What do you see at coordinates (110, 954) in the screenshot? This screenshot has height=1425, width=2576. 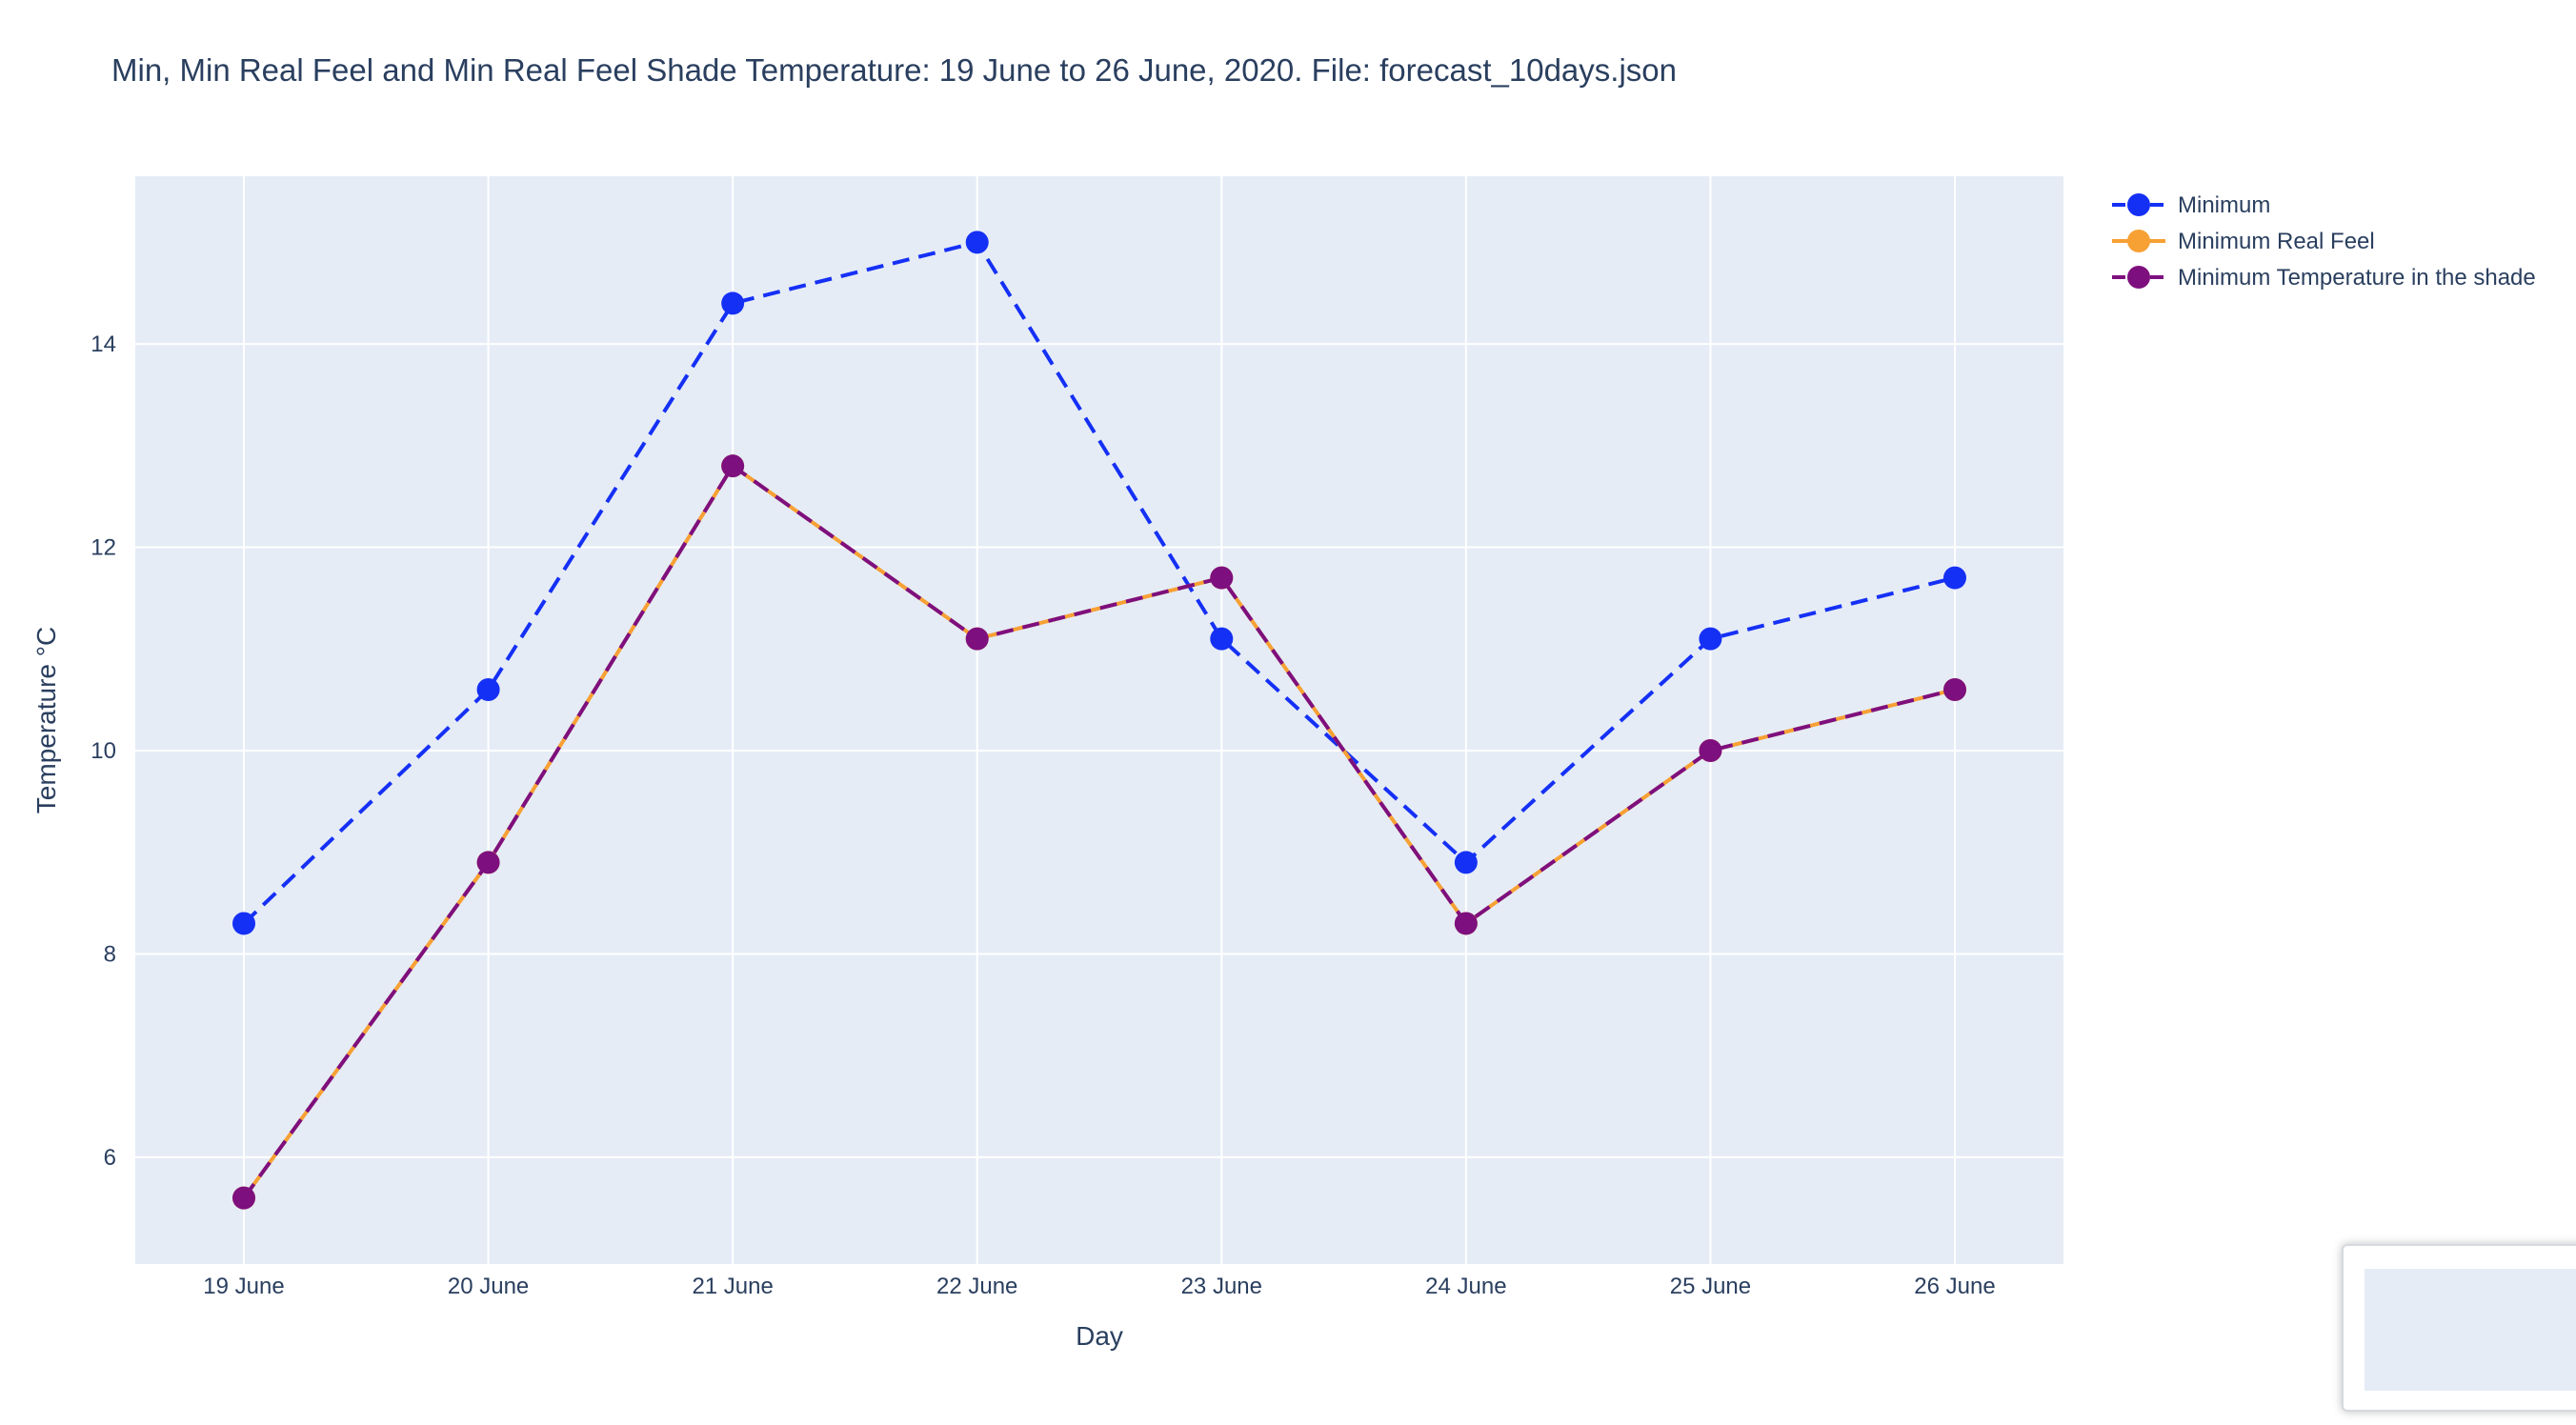 I see `y-tick-label: 8` at bounding box center [110, 954].